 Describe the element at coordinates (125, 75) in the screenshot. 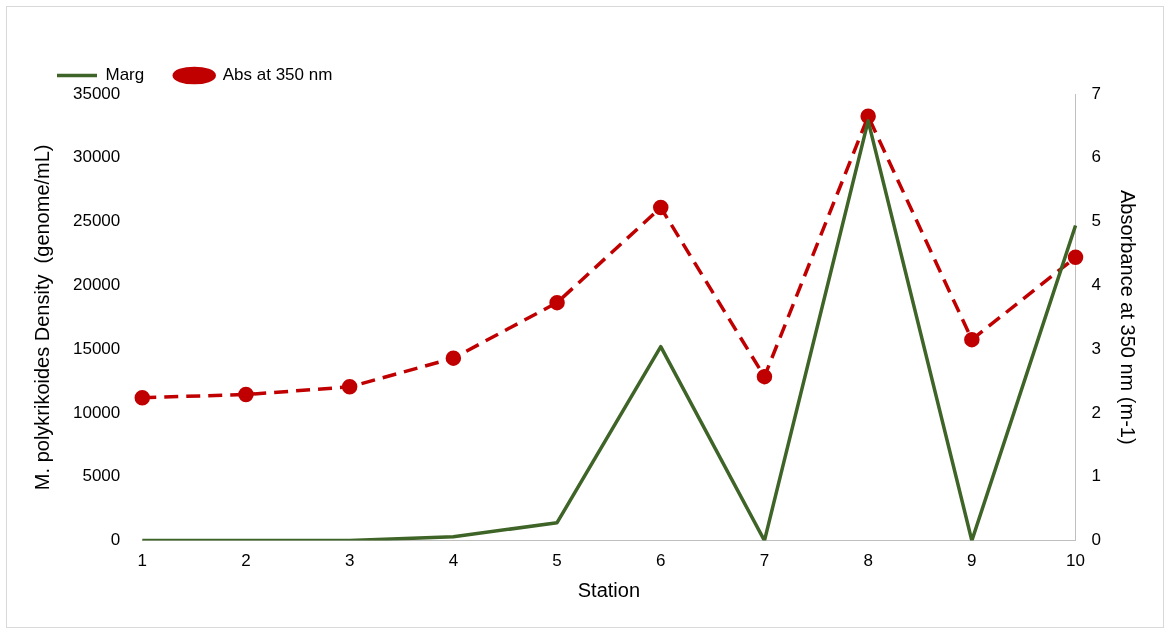

I see `legend-label: Marg` at that location.